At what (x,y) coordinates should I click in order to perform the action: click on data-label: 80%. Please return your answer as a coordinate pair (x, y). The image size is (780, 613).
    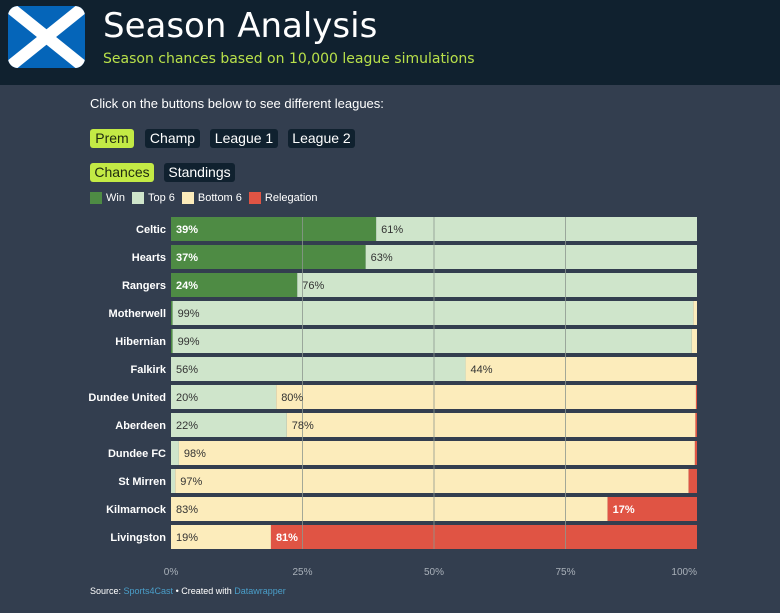
    Looking at the image, I should click on (292, 398).